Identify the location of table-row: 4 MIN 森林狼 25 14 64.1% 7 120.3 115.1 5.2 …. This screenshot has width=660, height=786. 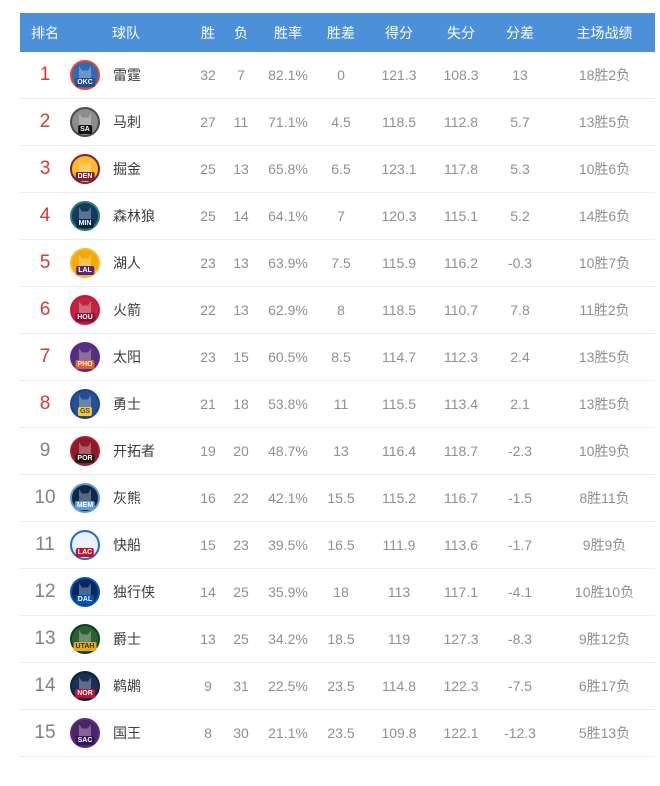
(337, 216).